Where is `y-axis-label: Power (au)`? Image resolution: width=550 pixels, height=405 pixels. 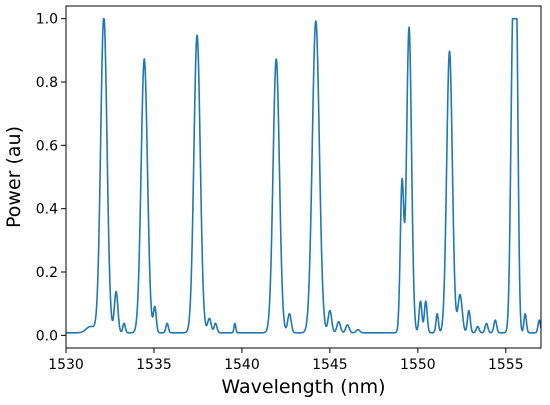
y-axis-label: Power (au) is located at coordinates (14, 177).